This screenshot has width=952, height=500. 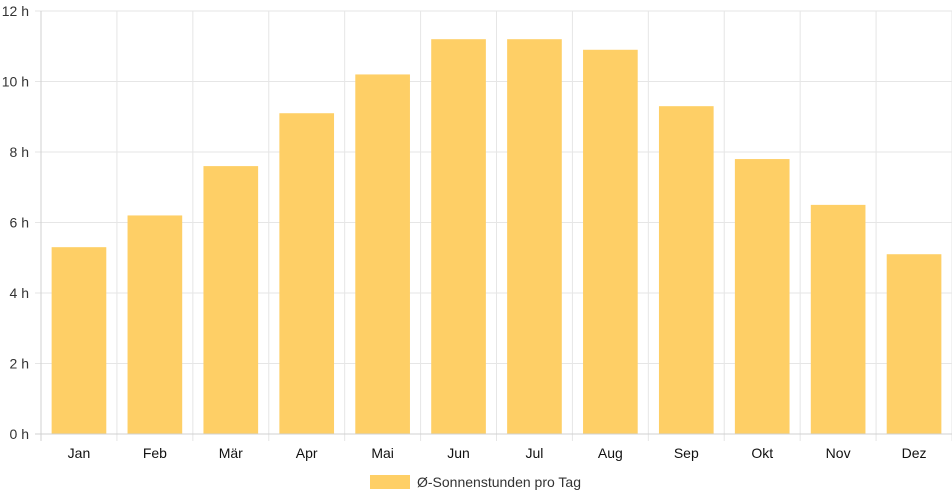 What do you see at coordinates (914, 453) in the screenshot?
I see `x-tick-label: Dez` at bounding box center [914, 453].